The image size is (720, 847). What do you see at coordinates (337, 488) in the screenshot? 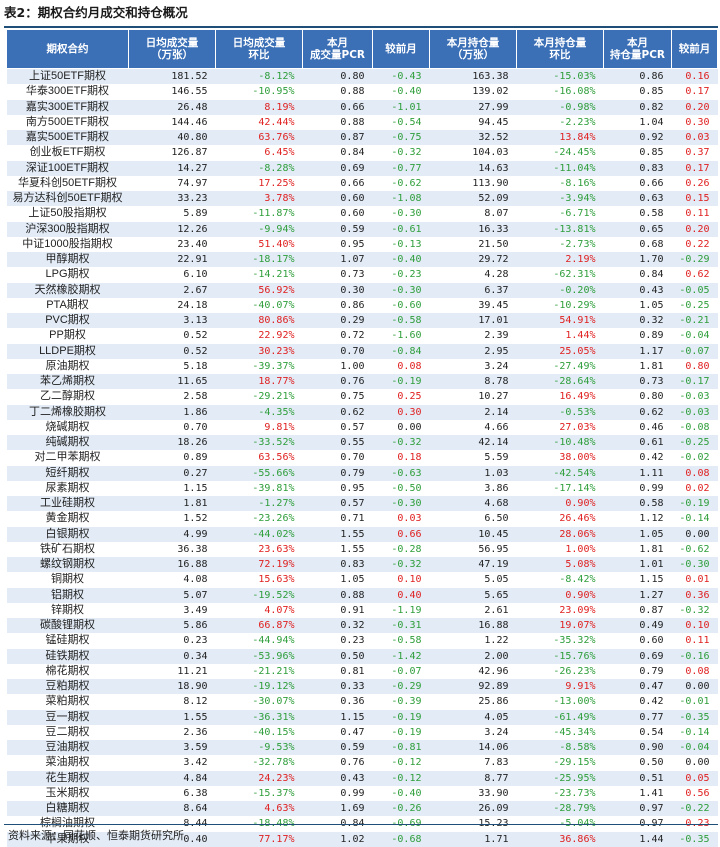
I see `table-cell: 0.95` at bounding box center [337, 488].